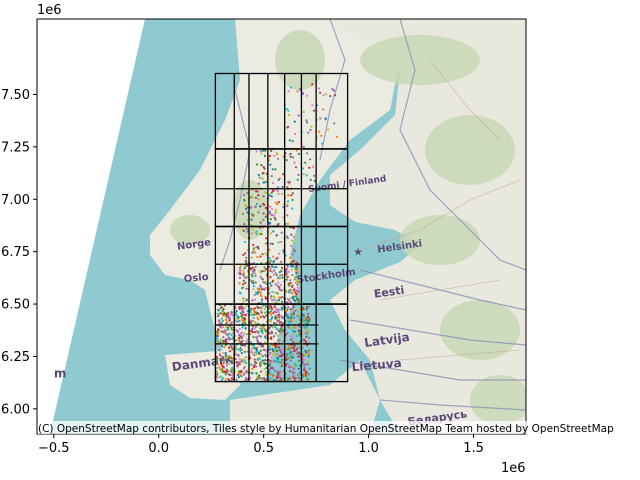 Image resolution: width=640 pixels, height=480 pixels. What do you see at coordinates (196, 278) in the screenshot?
I see `place-label: Oslo` at bounding box center [196, 278].